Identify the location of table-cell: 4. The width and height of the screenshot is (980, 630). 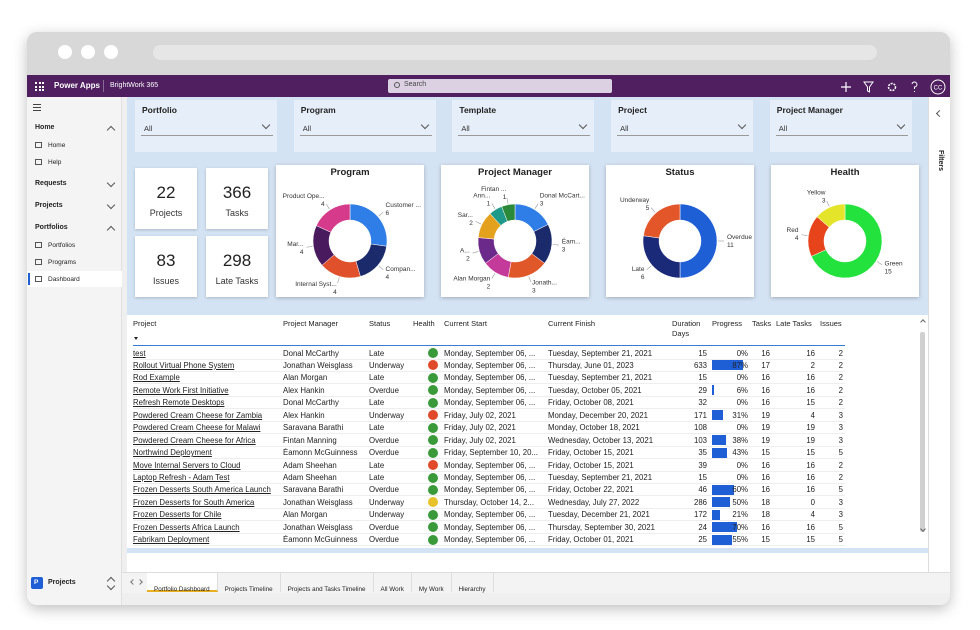
(812, 515).